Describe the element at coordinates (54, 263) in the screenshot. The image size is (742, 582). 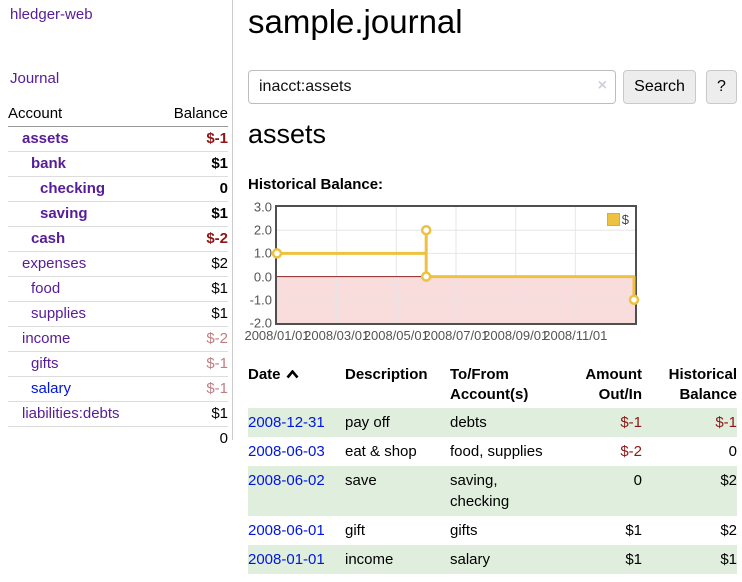
I see `account-link-expenses: expenses` at that location.